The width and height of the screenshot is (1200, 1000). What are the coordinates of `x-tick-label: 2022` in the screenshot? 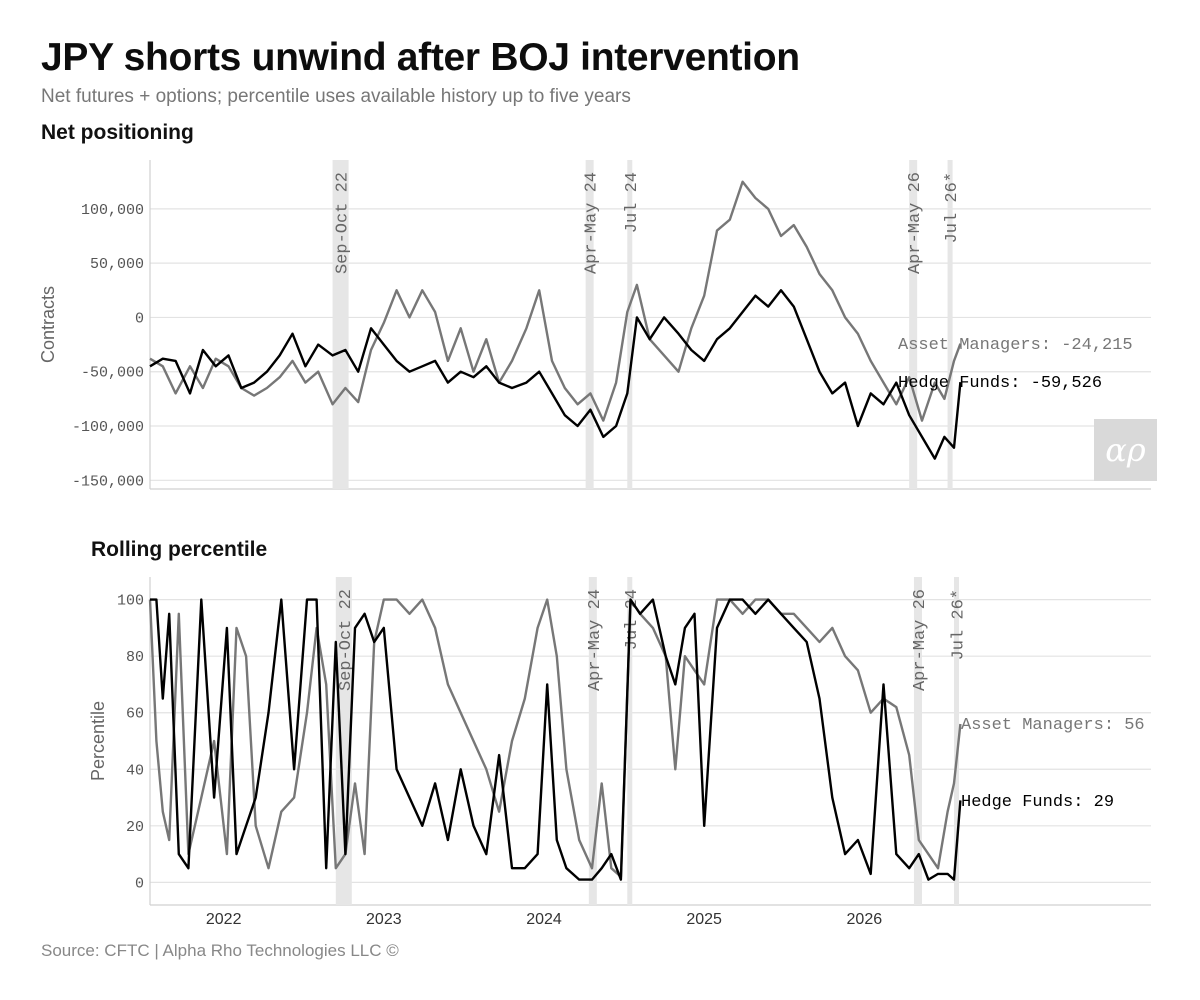 It's located at (224, 919).